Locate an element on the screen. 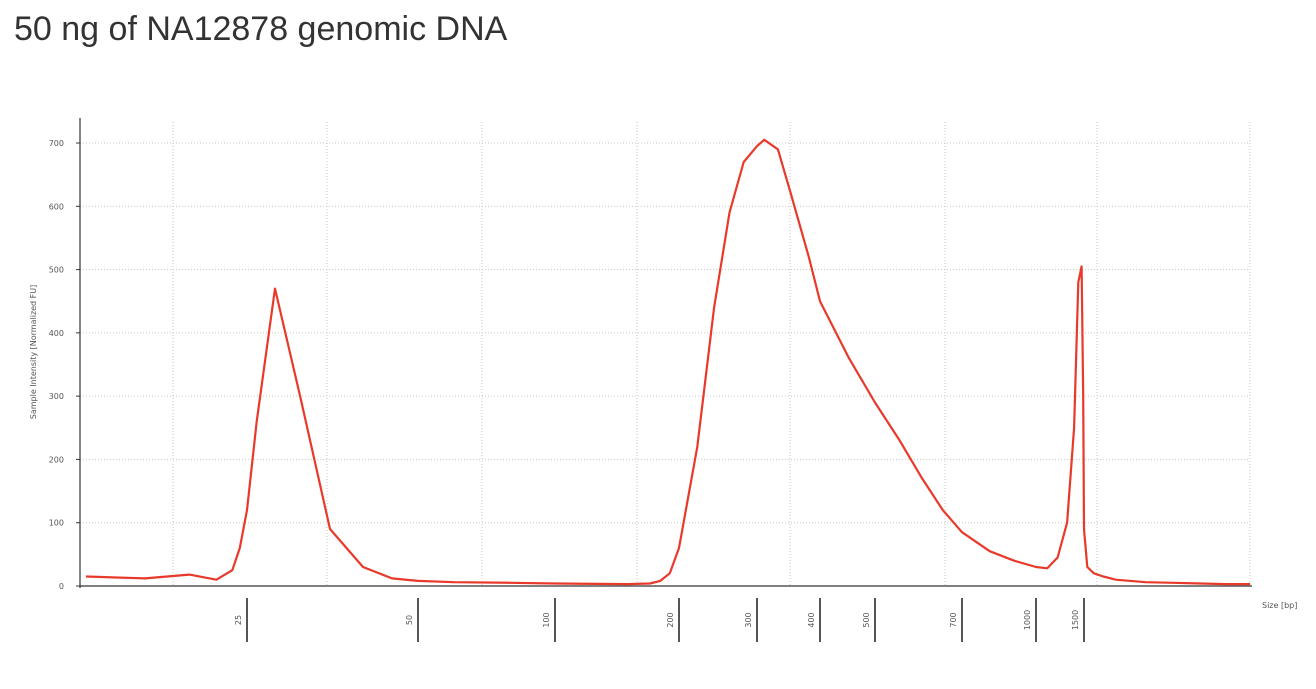 This screenshot has width=1316, height=689. y-tick-label: 600 is located at coordinates (56, 206).